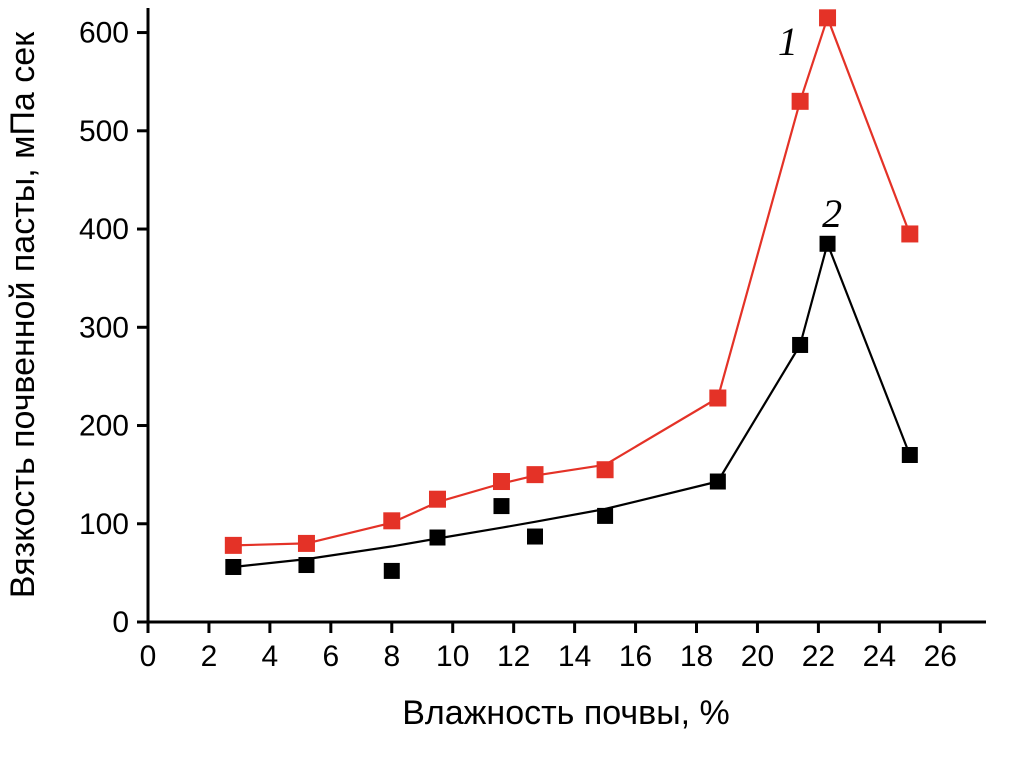 Image resolution: width=1010 pixels, height=760 pixels. I want to click on x-tick-label: 26, so click(940, 656).